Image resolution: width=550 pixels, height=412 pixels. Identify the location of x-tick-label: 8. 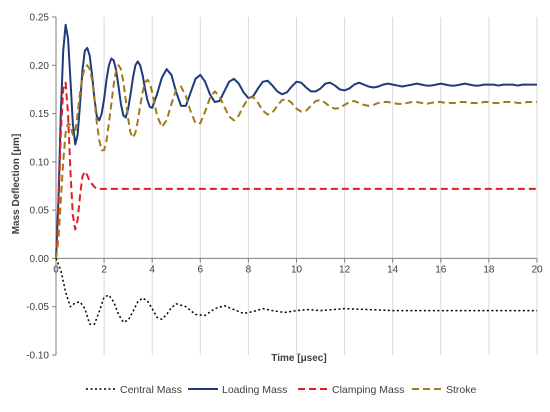
(249, 269).